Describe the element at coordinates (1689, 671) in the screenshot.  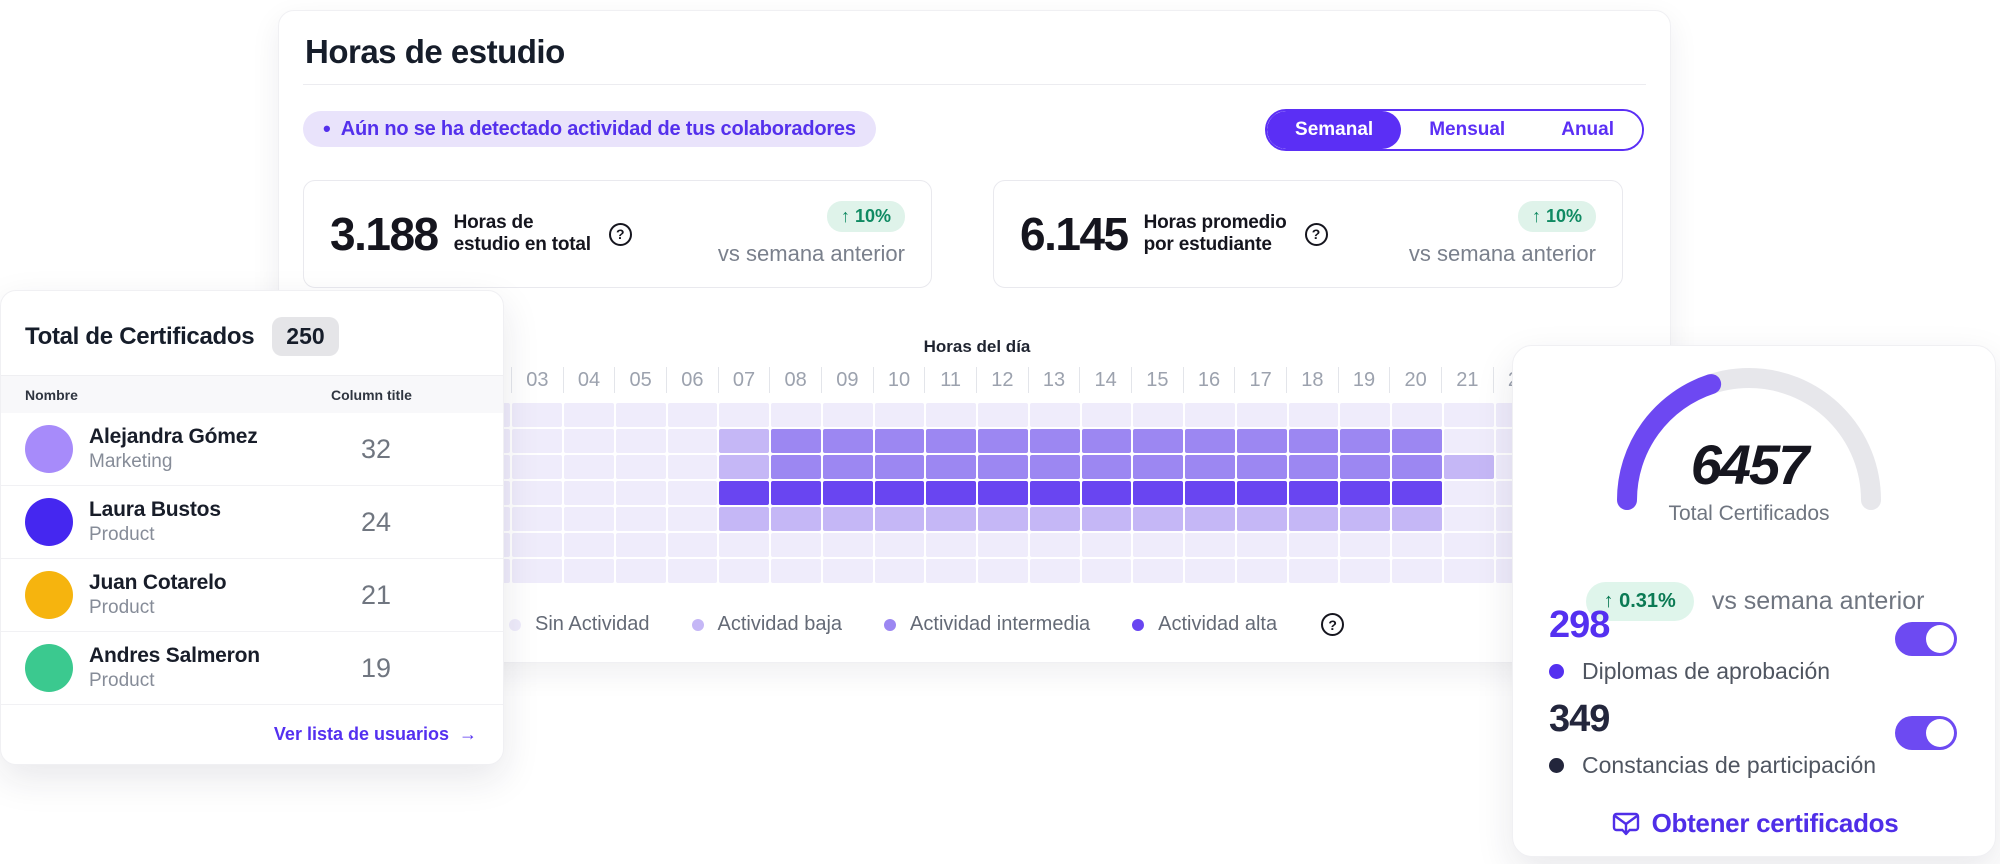
I see `diplomas-label-row: Diplomas de aprobación` at that location.